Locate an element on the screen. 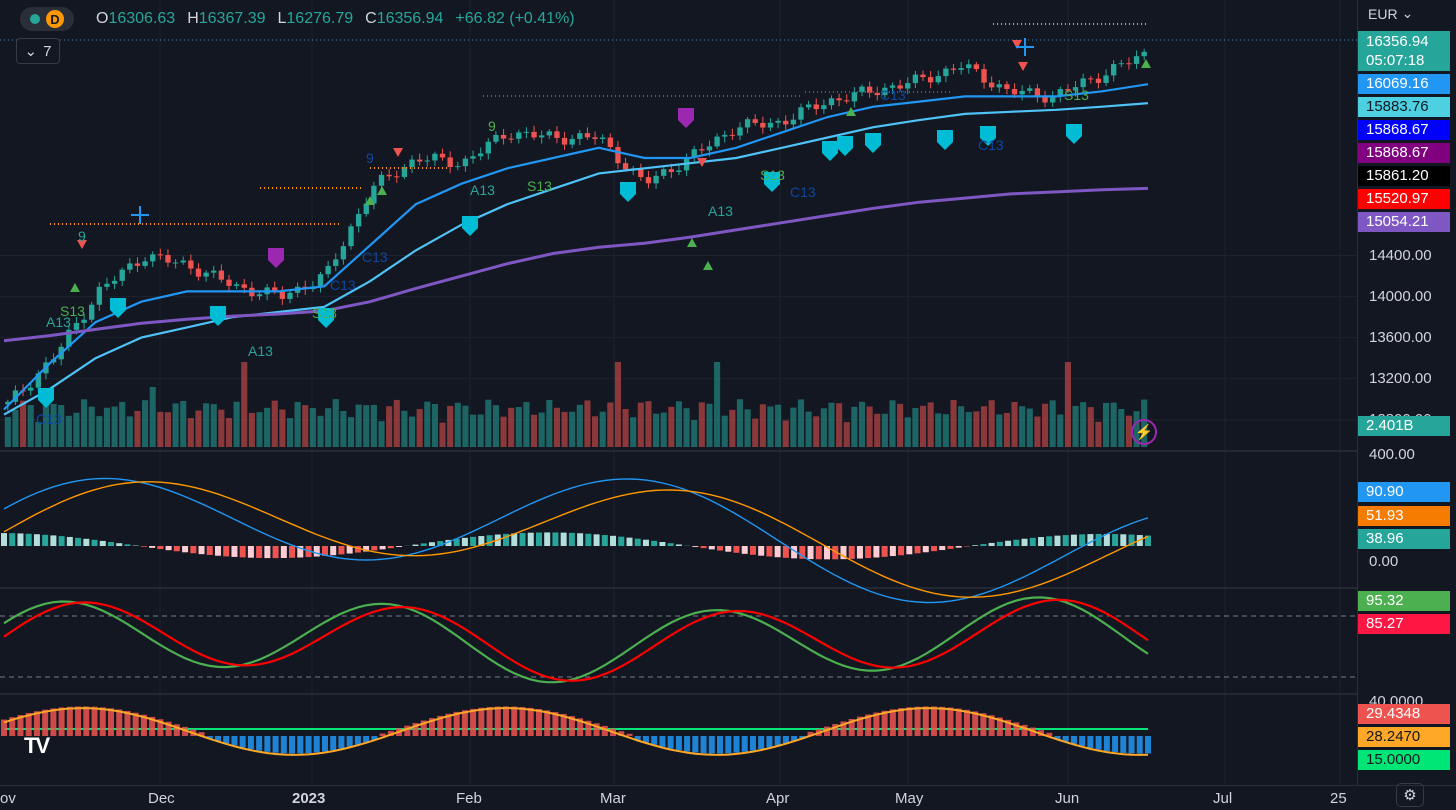 Image resolution: width=1456 pixels, height=810 pixels. price-tick-label: 14400.00 is located at coordinates (1400, 255).